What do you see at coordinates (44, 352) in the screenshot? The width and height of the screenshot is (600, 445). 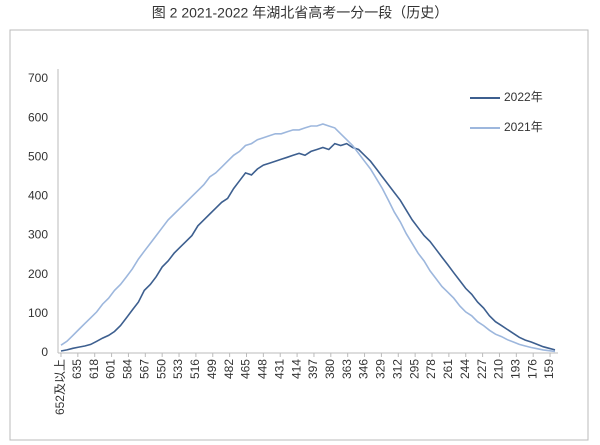 I see `y-tick-label: 0` at bounding box center [44, 352].